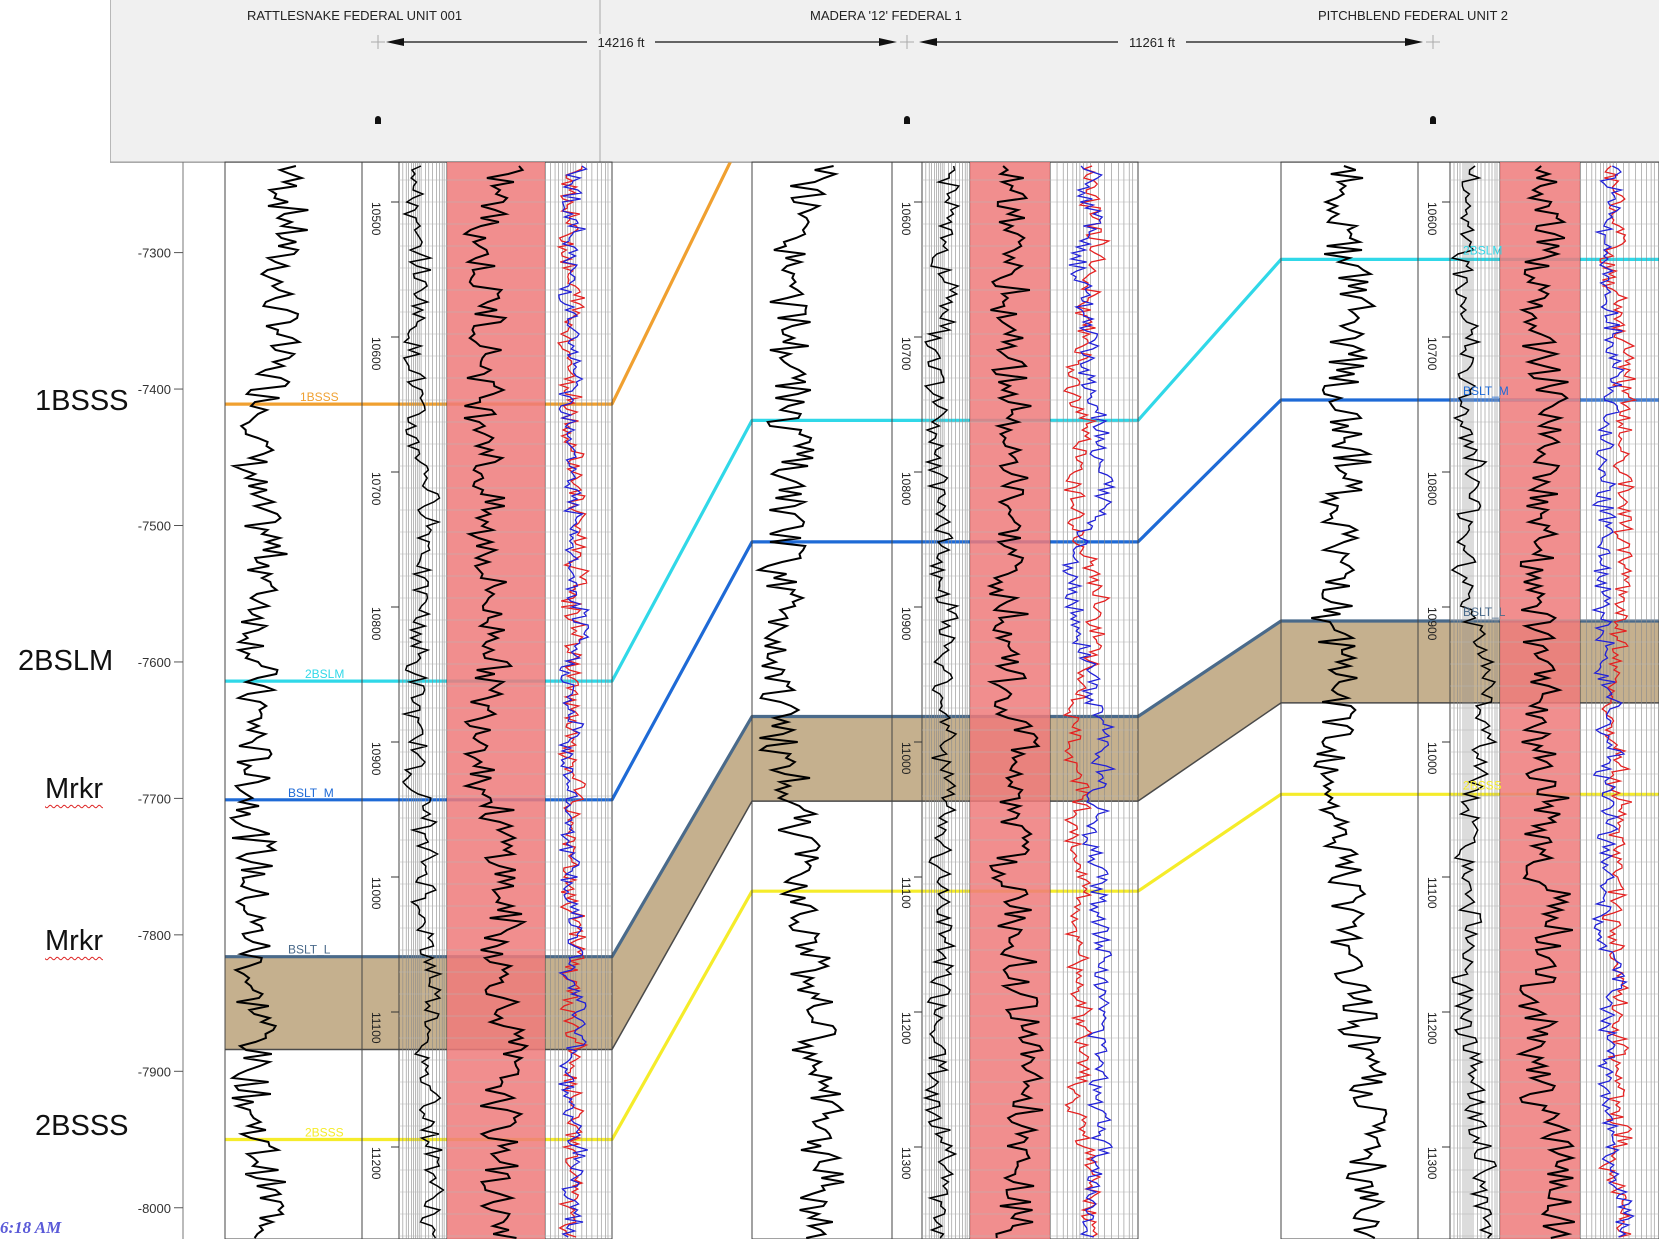 The width and height of the screenshot is (1659, 1239). What do you see at coordinates (74, 941) in the screenshot?
I see `formation-label-mrkr-lower: Mrkr` at bounding box center [74, 941].